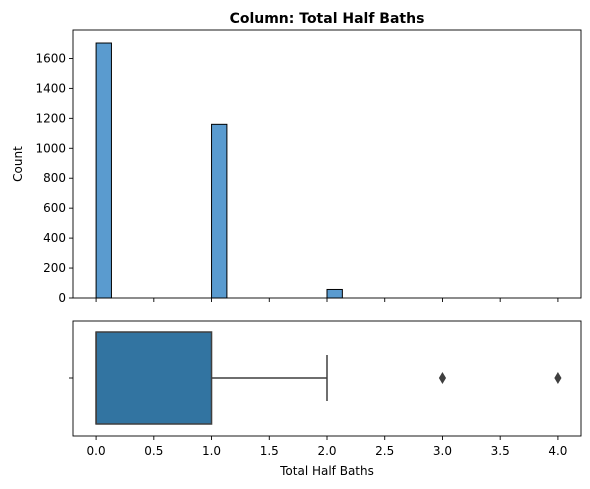 The width and height of the screenshot is (590, 489). Describe the element at coordinates (442, 451) in the screenshot. I see `x-tick-label-6: 3.0` at that location.